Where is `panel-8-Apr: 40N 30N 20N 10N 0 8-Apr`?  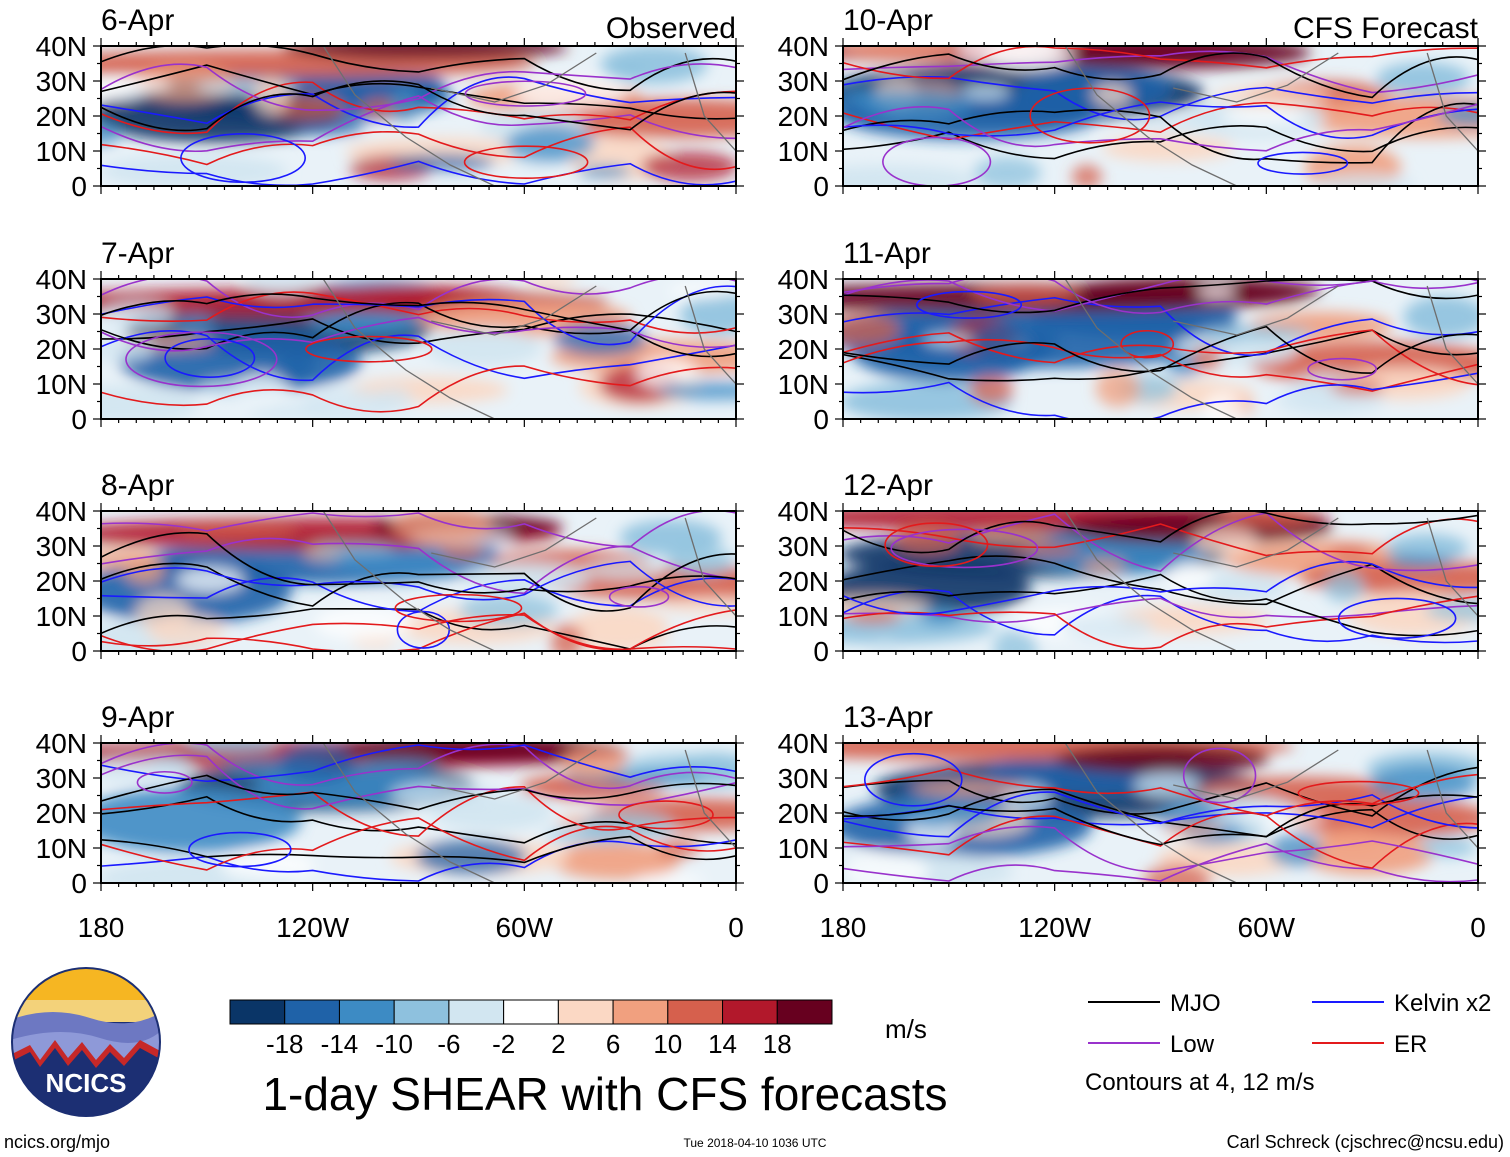
panel-8-Apr: 40N 30N 20N 10N 0 8-Apr is located at coordinates (390, 568).